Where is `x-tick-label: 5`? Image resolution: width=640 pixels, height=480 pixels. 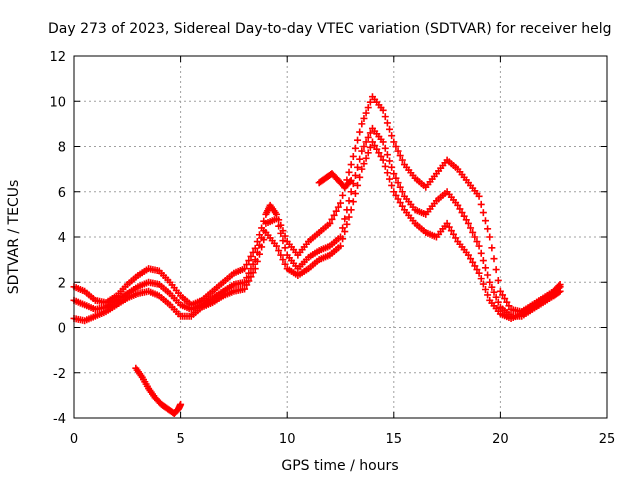
x-tick-label: 5 is located at coordinates (180, 439).